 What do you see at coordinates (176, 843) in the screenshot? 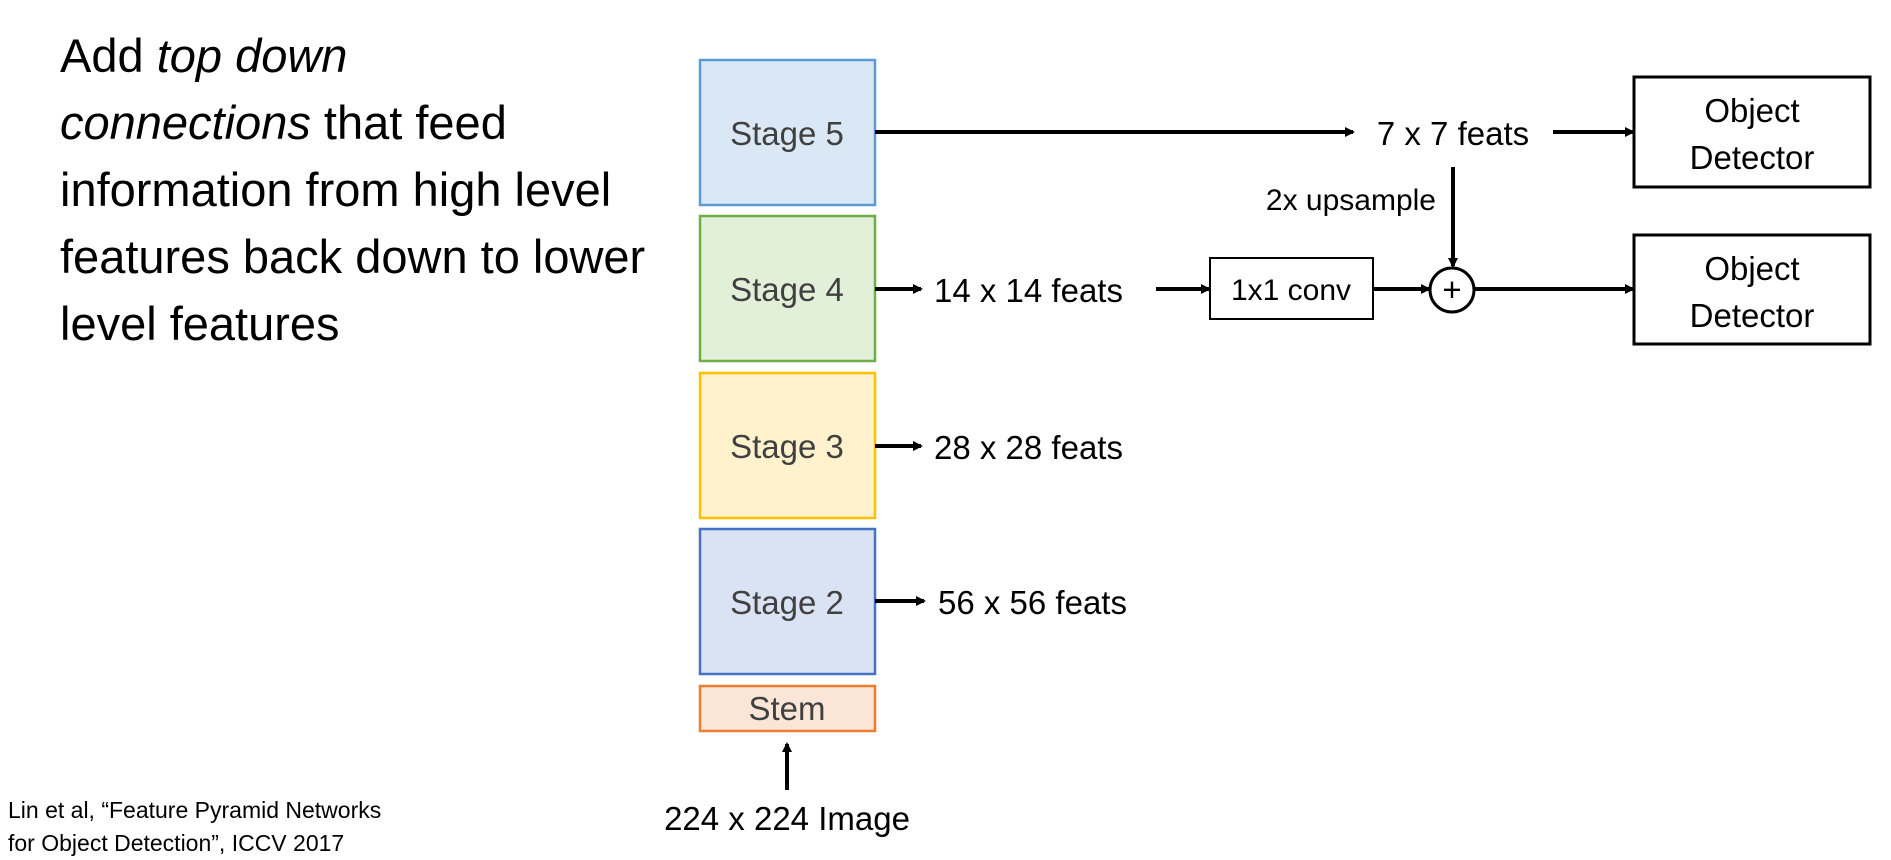
I see `citation-line2: for Object Detection”, ICCV 2017` at bounding box center [176, 843].